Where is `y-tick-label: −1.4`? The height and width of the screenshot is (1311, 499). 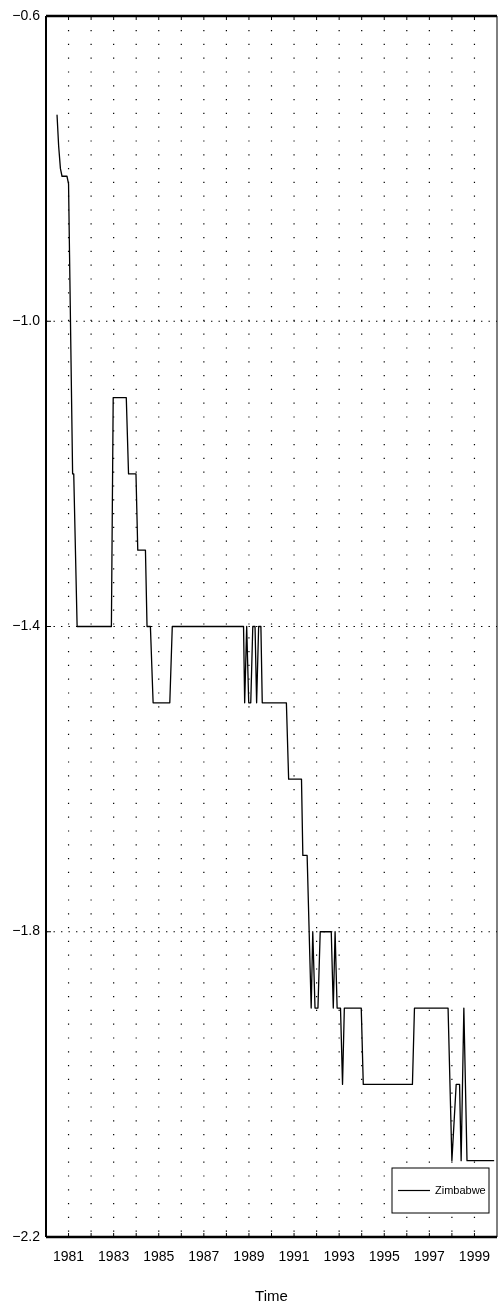
y-tick-label: −1.4 is located at coordinates (26, 625).